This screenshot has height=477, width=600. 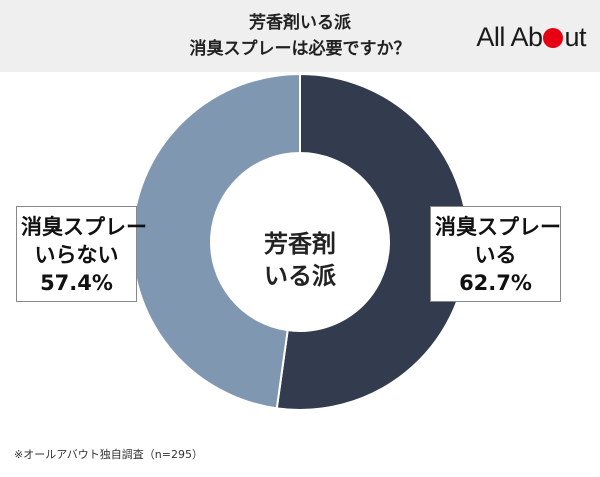 What do you see at coordinates (300, 244) in the screenshot?
I see `donut-center-line-1: 芳香剤` at bounding box center [300, 244].